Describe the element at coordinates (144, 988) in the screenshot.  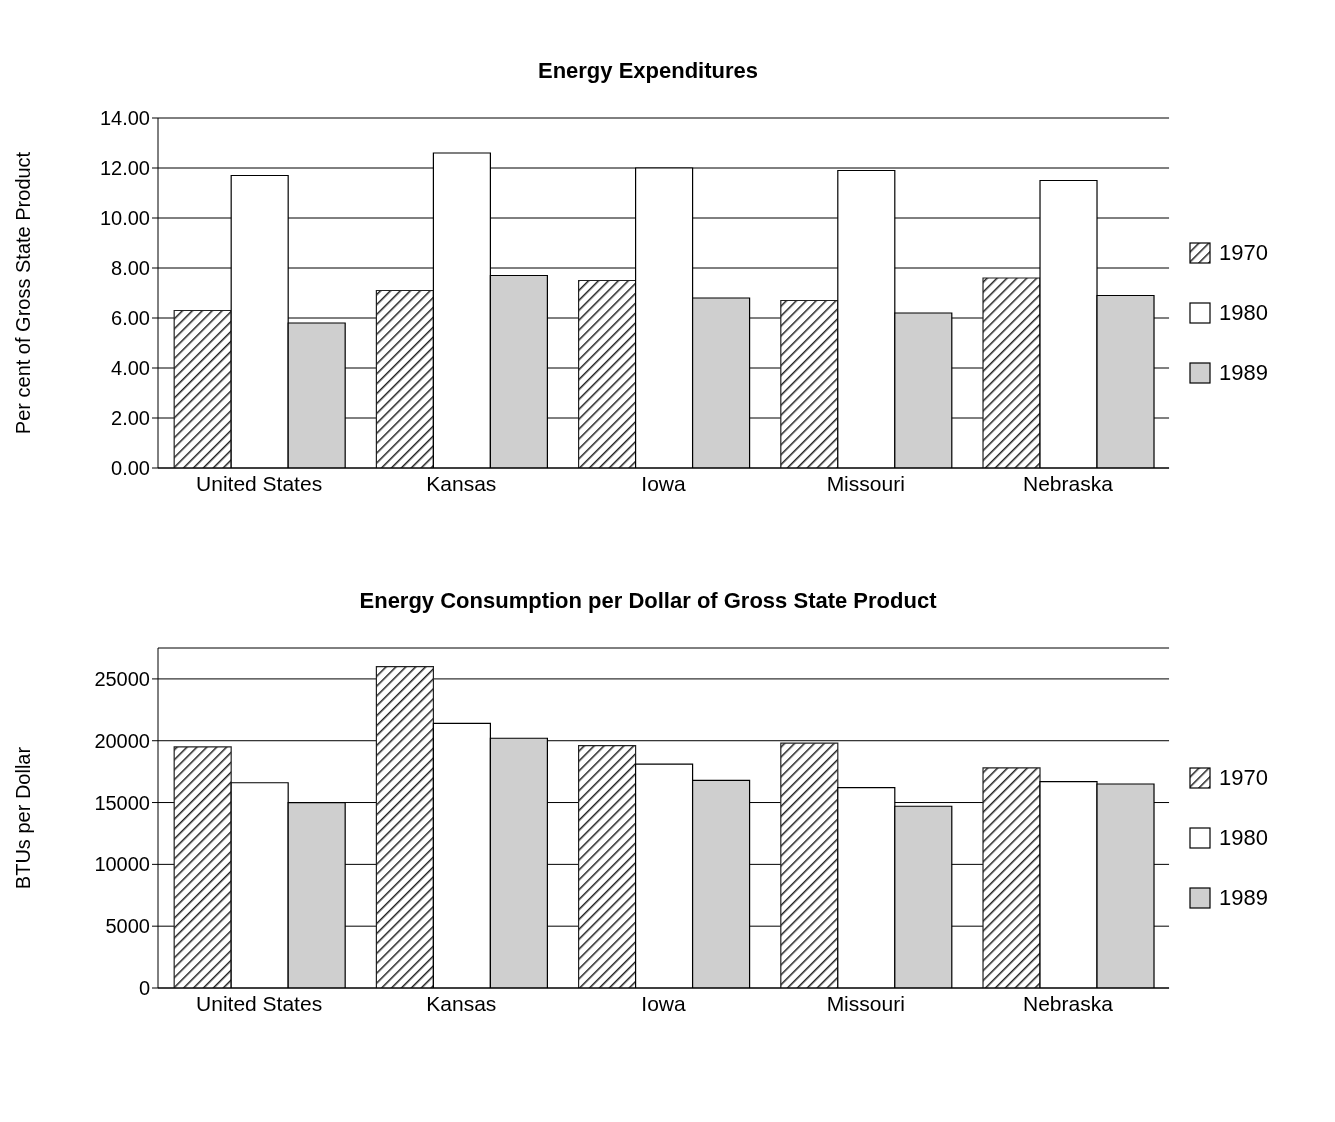
I see `y-tick-label: 0` at that location.